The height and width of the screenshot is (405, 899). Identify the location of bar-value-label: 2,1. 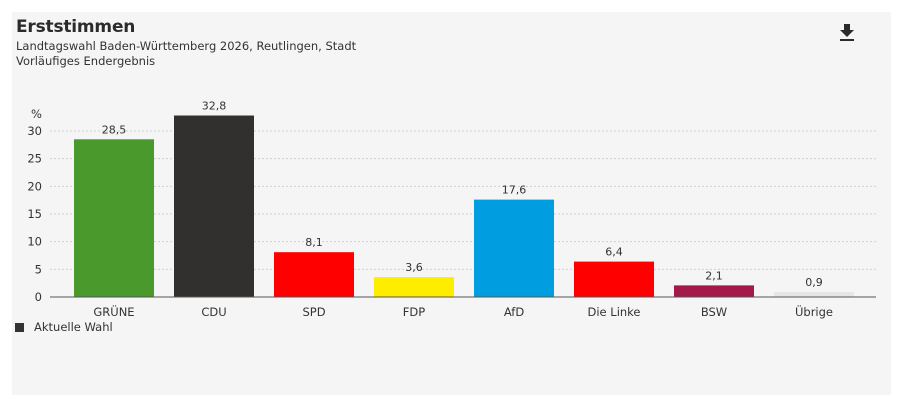
(714, 275).